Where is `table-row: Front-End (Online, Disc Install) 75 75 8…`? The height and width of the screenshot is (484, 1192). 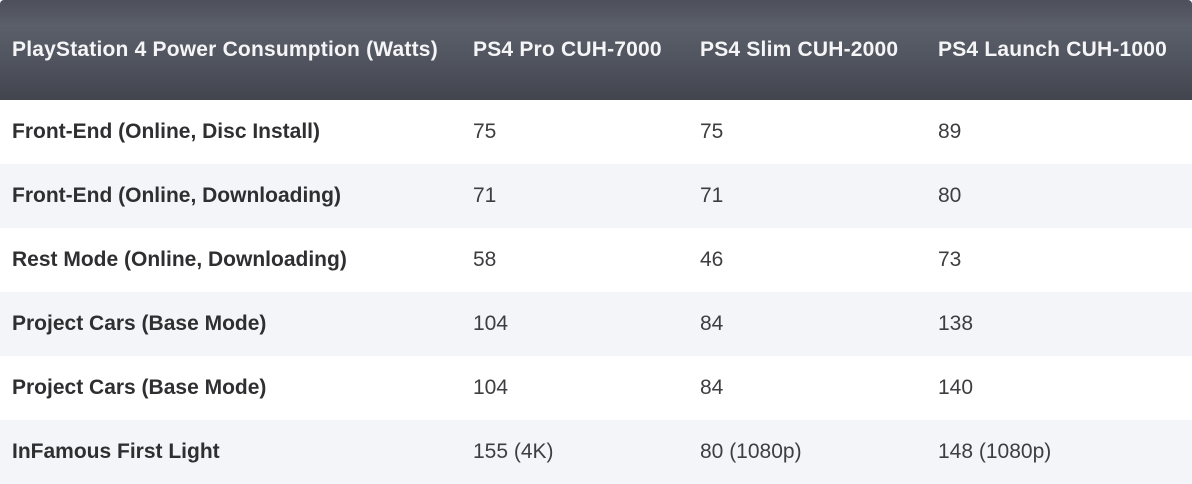
table-row: Front-End (Online, Disc Install) 75 75 8… is located at coordinates (596, 132).